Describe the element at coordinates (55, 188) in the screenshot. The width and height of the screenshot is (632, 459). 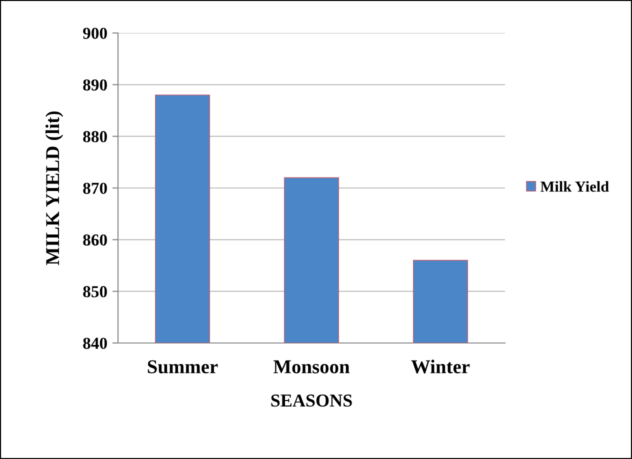
I see `y-axis-title: MILK YIELD (lit)` at that location.